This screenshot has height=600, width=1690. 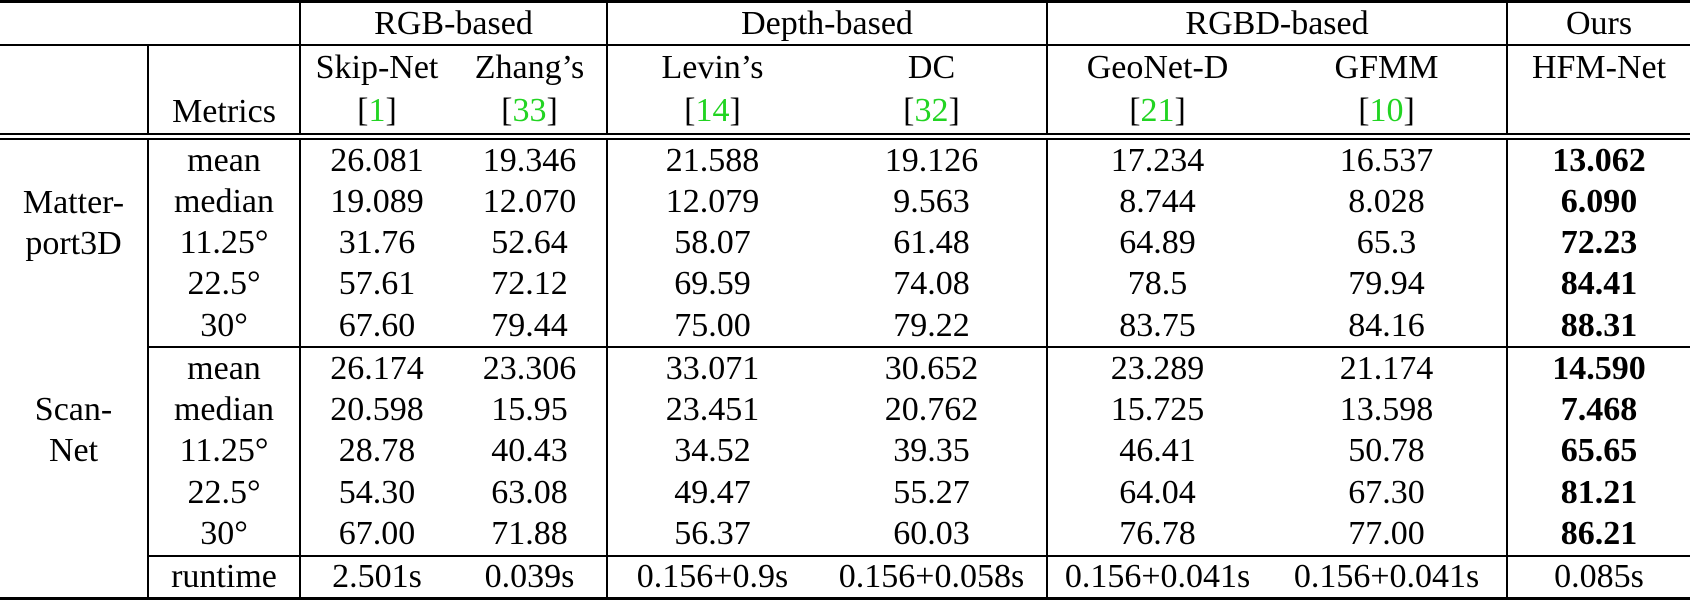 I want to click on value-cell: 84.41, so click(x=1598, y=284).